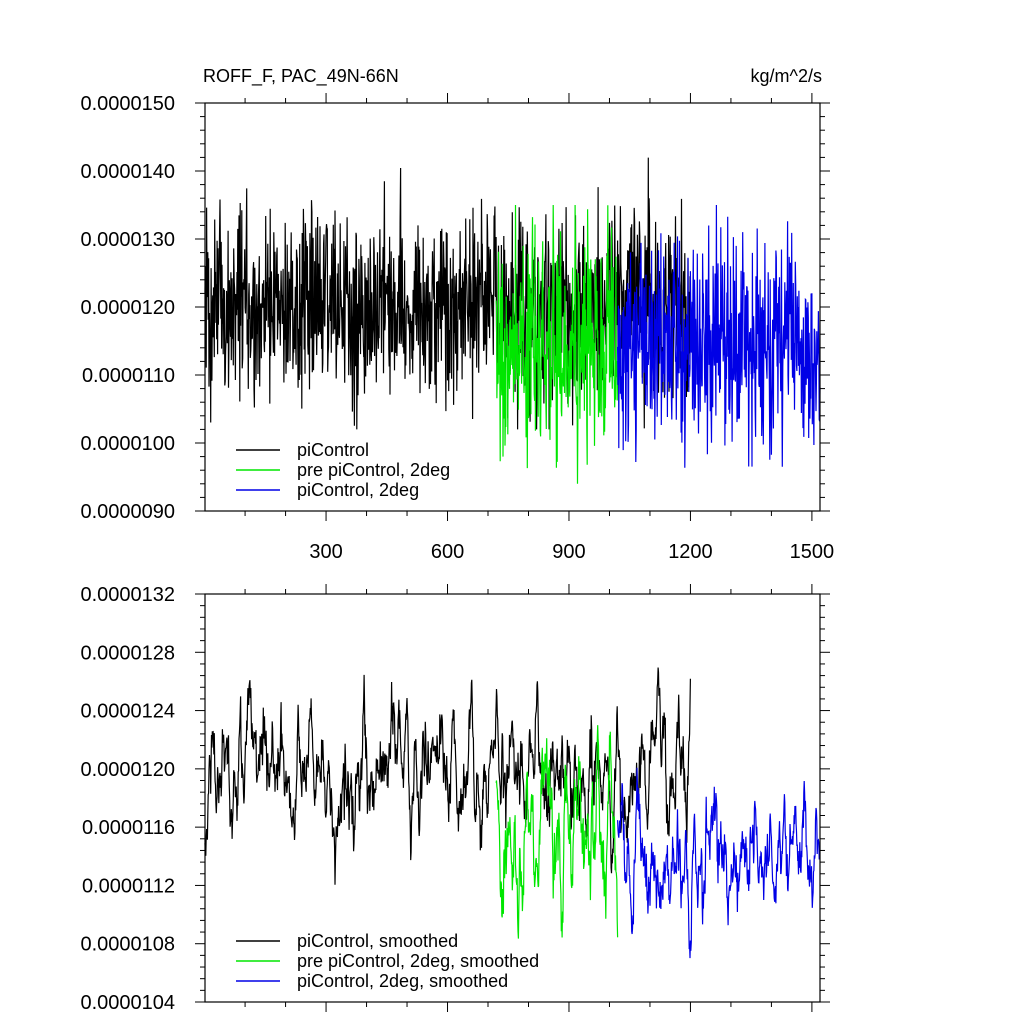 The image size is (1024, 1029). I want to click on x-tick-label: 300, so click(325, 552).